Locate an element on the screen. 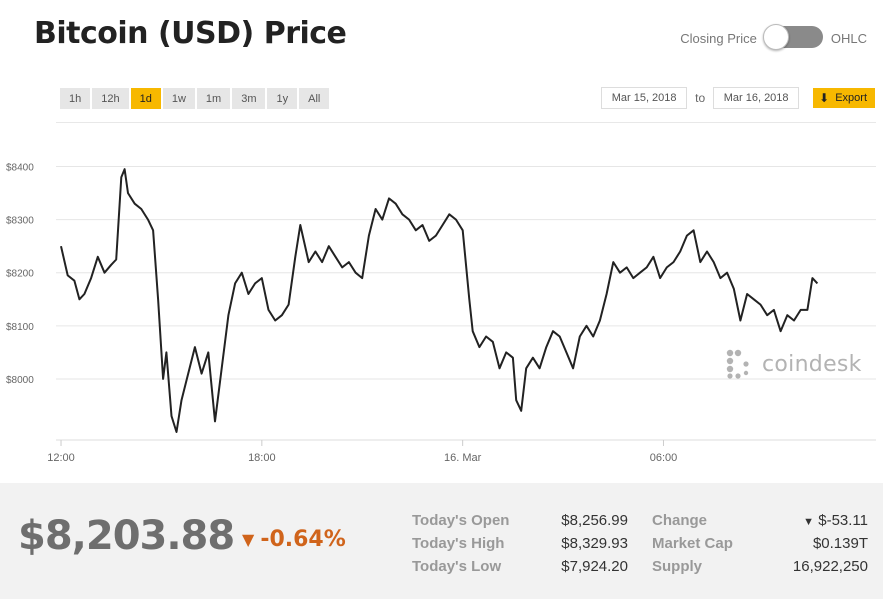  download-arrow-icon: ⬇ is located at coordinates (824, 98).